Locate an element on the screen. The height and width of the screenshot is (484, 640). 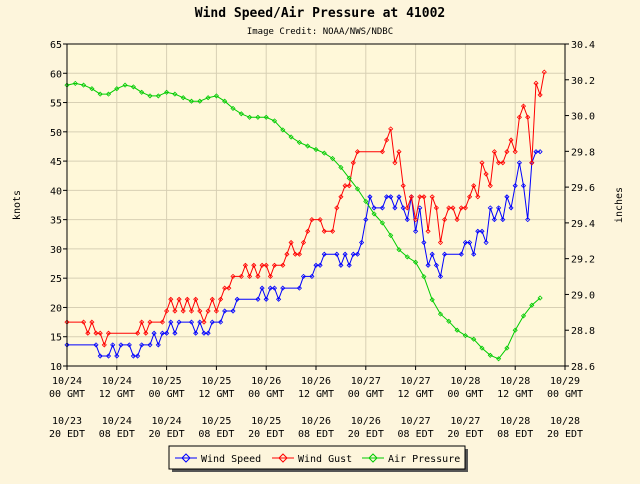
legend-label-air-pressure: Air Pressure is located at coordinates (424, 459).